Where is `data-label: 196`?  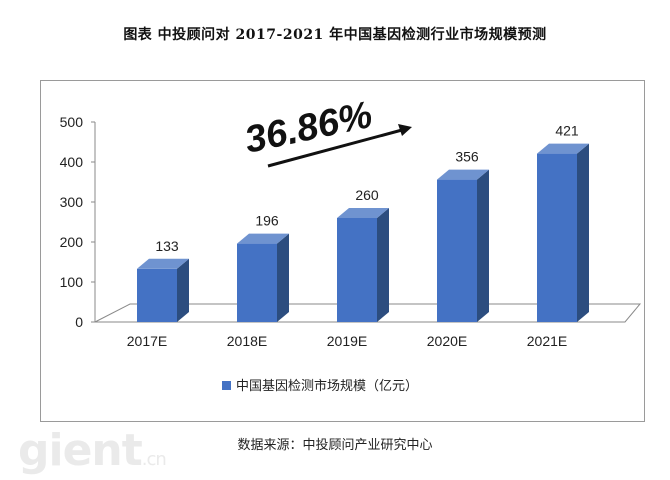
data-label: 196 is located at coordinates (267, 221).